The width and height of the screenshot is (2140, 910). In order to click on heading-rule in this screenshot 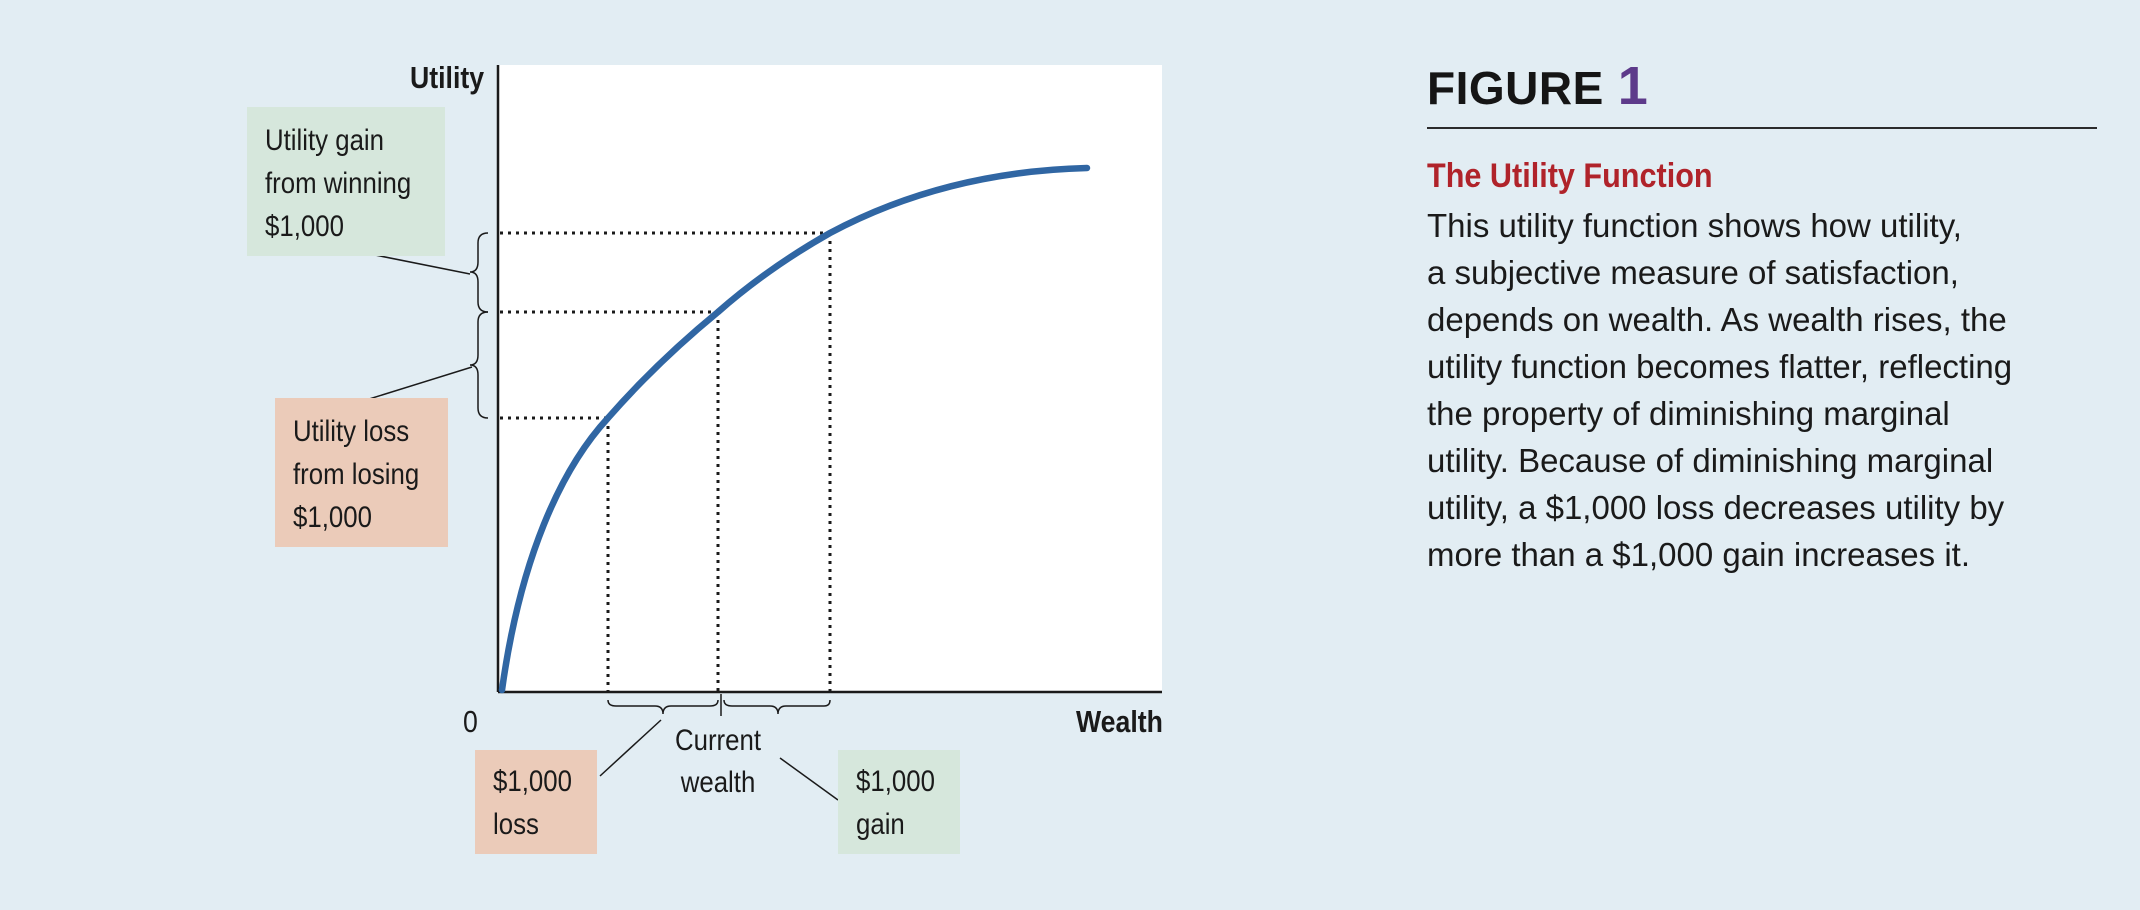, I will do `click(1762, 128)`.